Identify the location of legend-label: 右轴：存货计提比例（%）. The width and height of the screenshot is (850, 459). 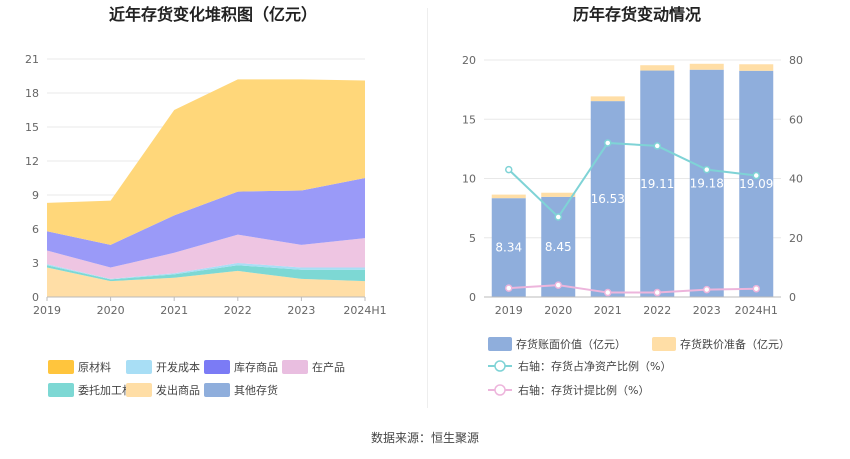
(583, 390).